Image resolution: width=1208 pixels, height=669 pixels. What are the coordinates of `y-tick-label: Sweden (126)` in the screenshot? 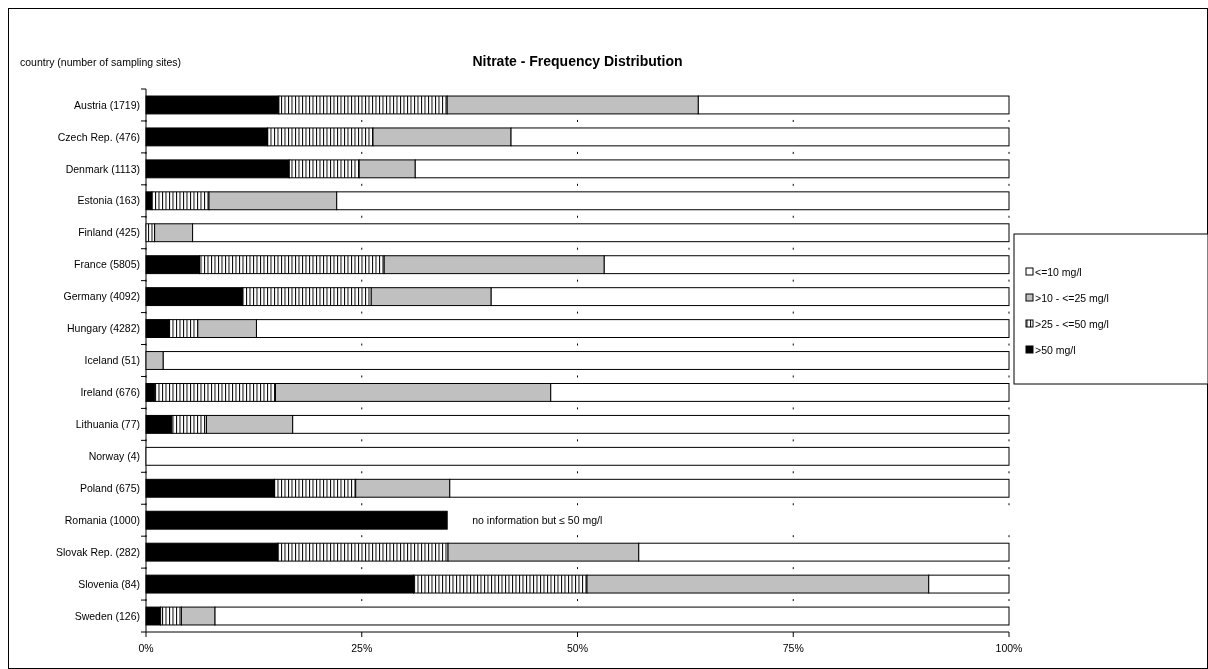 It's located at (107, 615).